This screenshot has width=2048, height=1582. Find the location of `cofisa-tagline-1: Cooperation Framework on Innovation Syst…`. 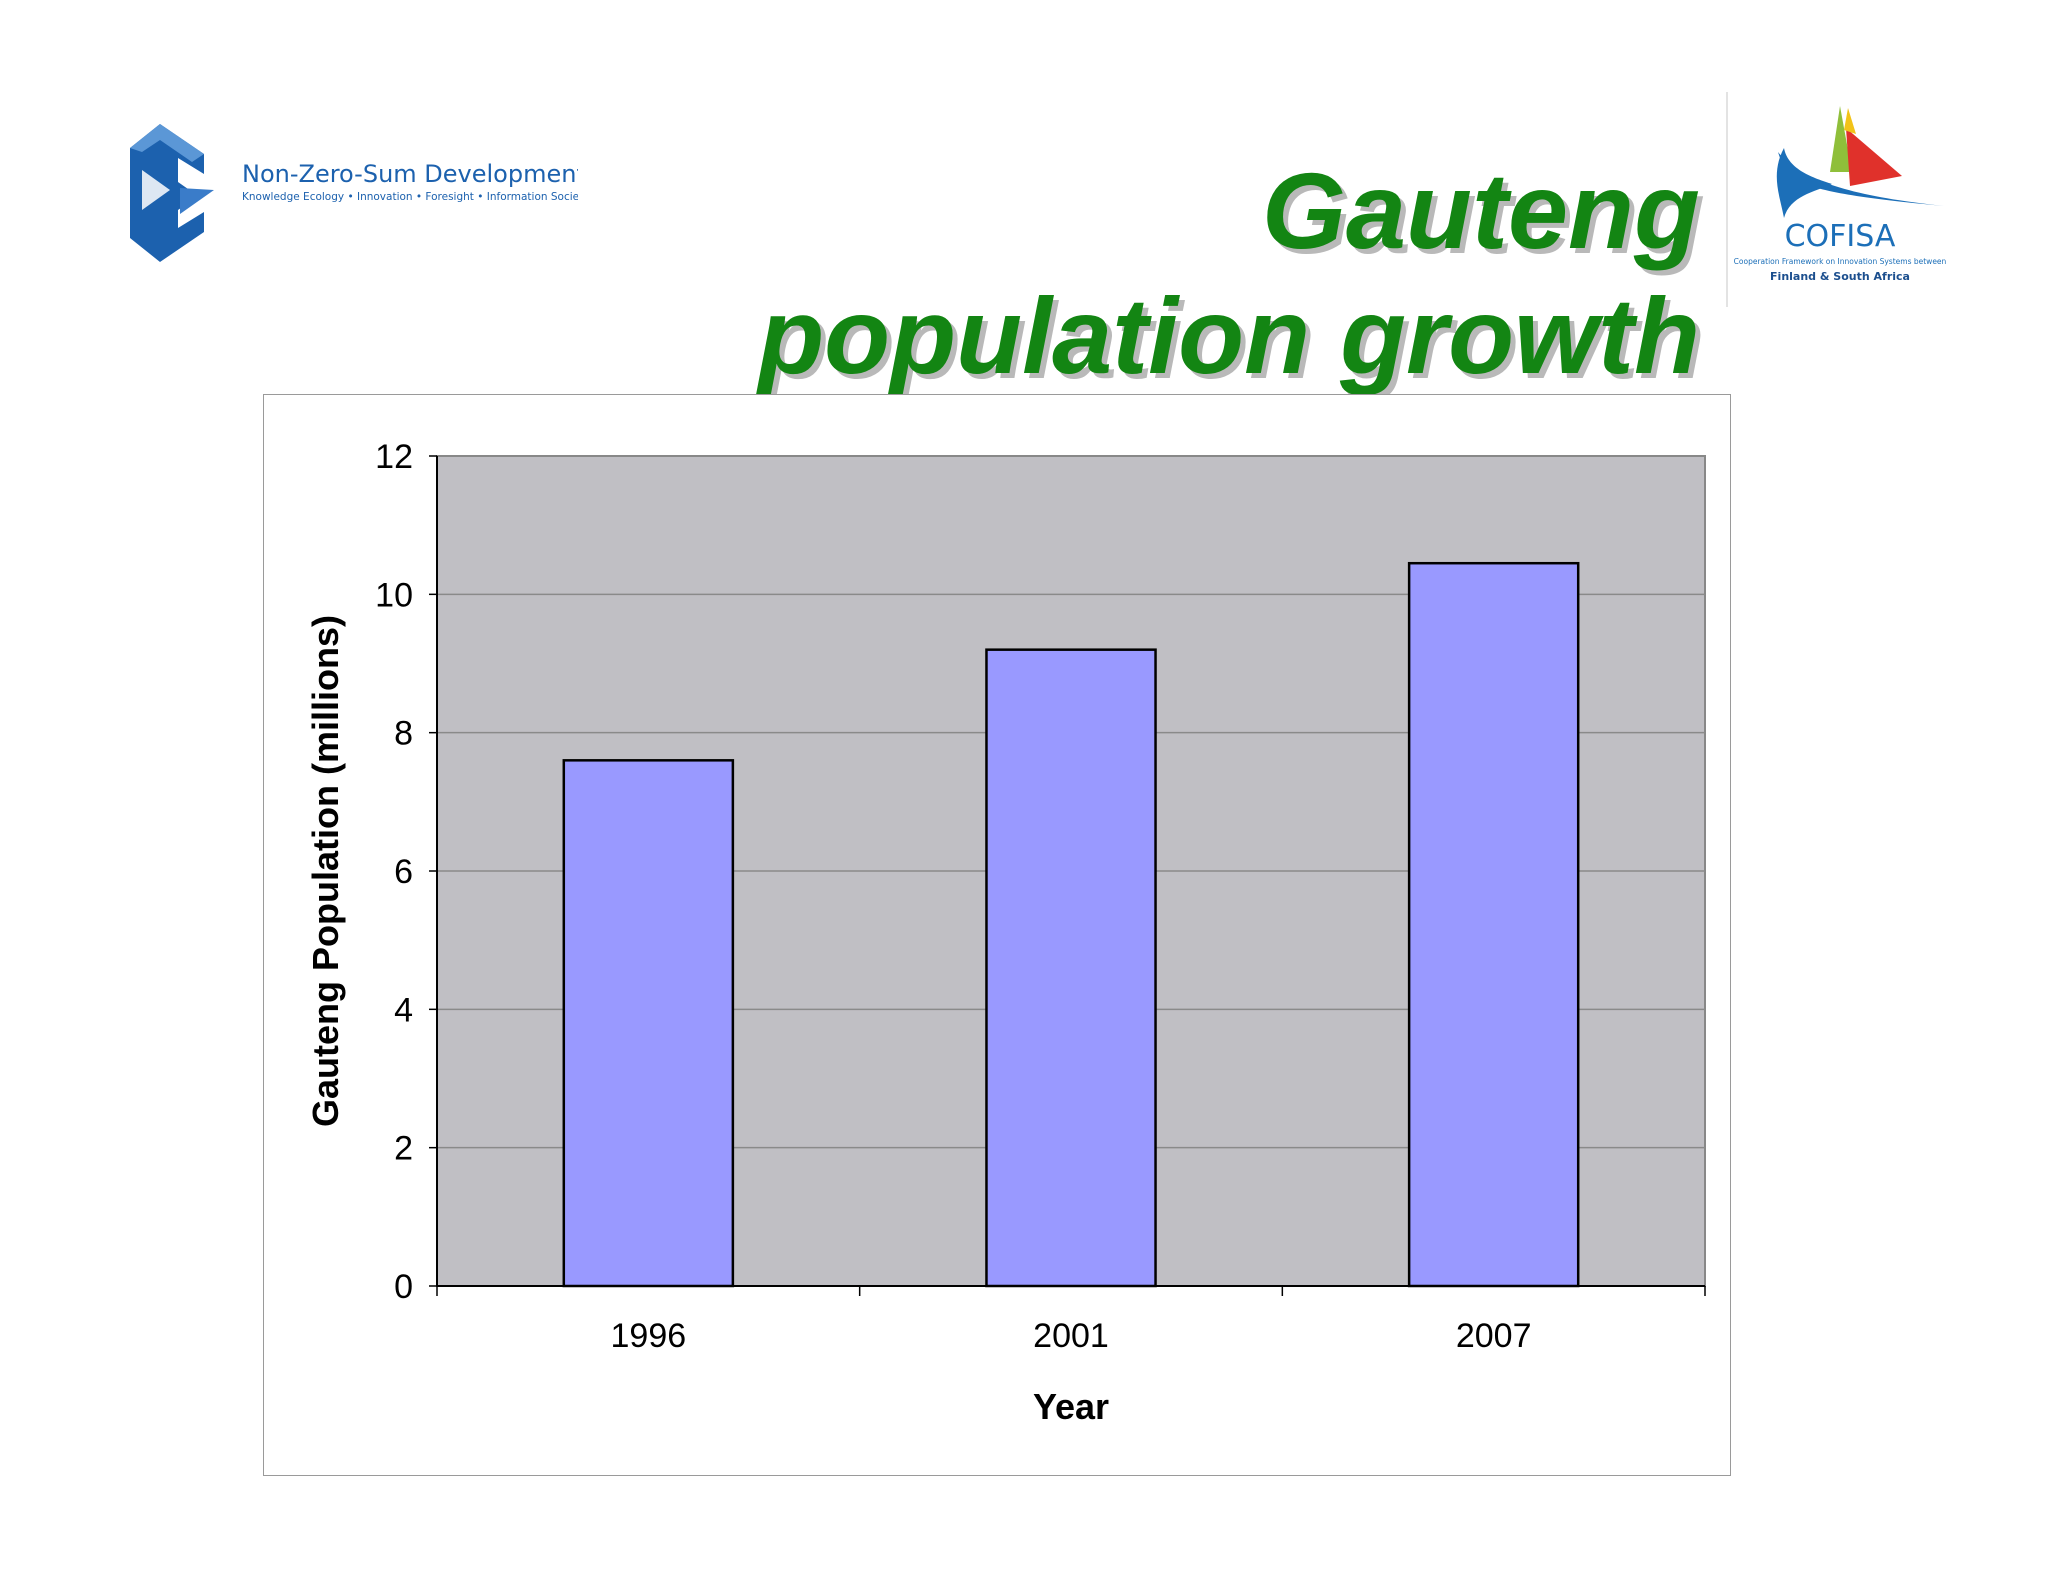

cofisa-tagline-1: Cooperation Framework on Innovation Syst… is located at coordinates (1840, 261).